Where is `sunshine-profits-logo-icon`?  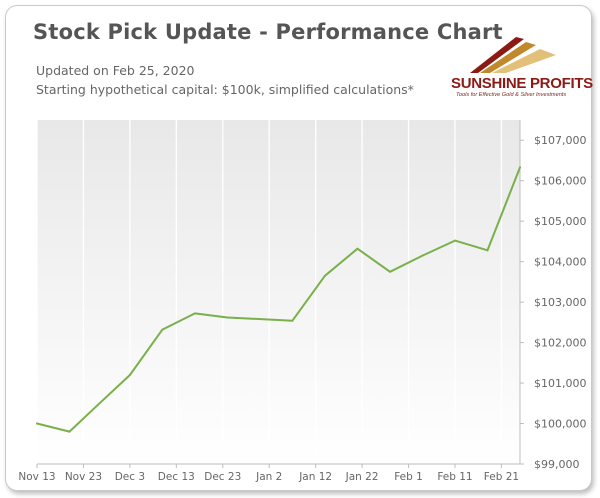
sunshine-profits-logo-icon is located at coordinates (513, 55).